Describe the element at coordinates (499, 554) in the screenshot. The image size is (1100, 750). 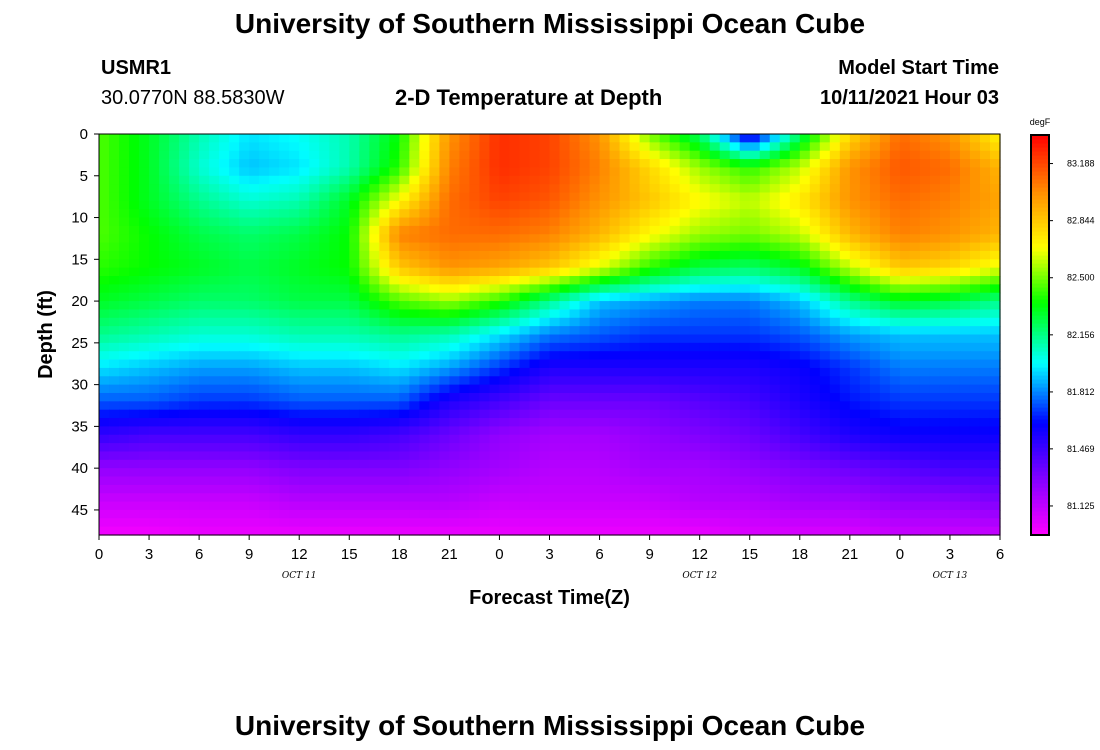
I see `x-tick-label: 0` at that location.